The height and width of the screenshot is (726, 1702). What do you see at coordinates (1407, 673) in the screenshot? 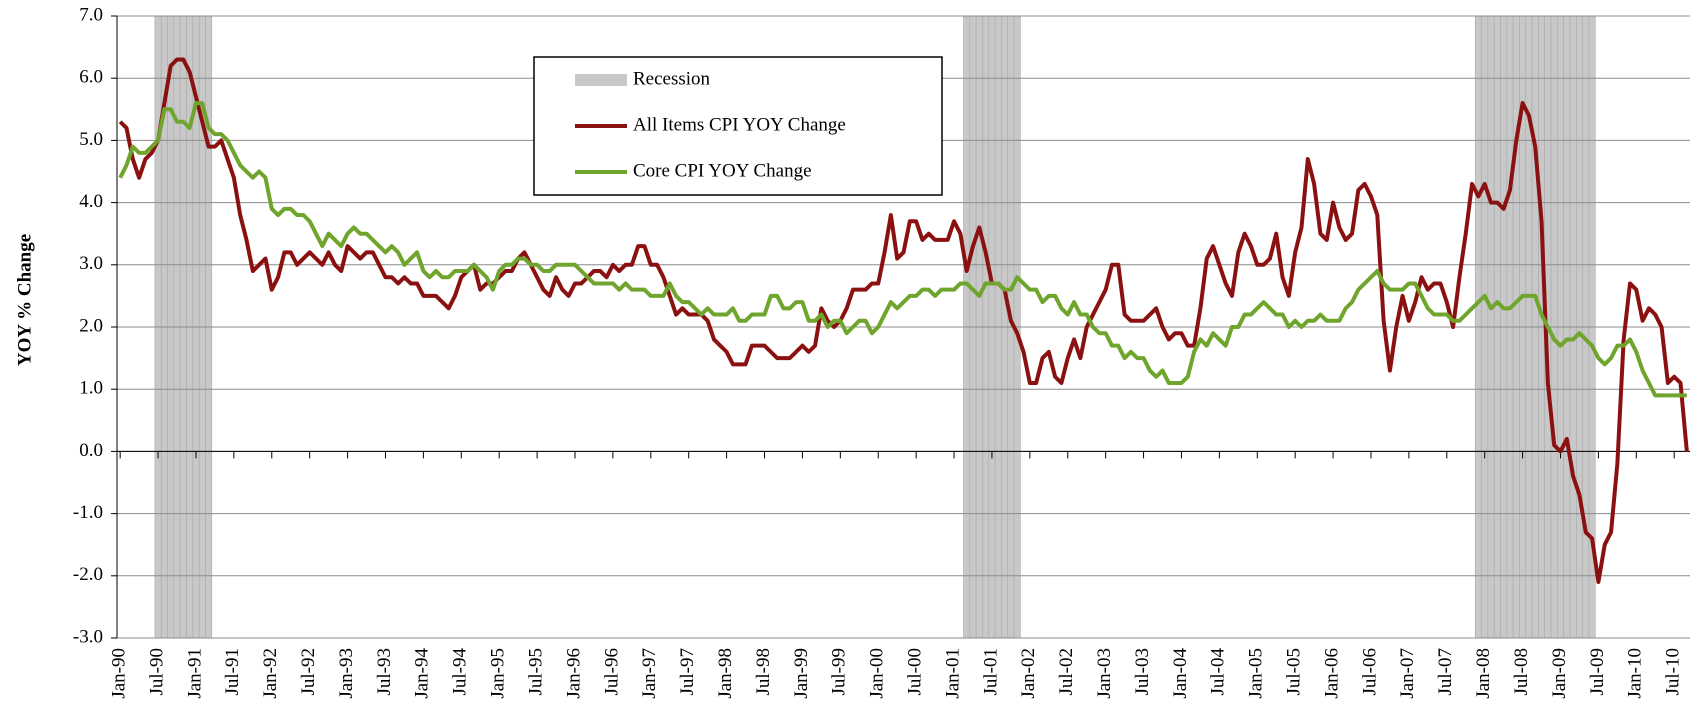
I see `x-tick-label: Jan-07` at bounding box center [1407, 673].